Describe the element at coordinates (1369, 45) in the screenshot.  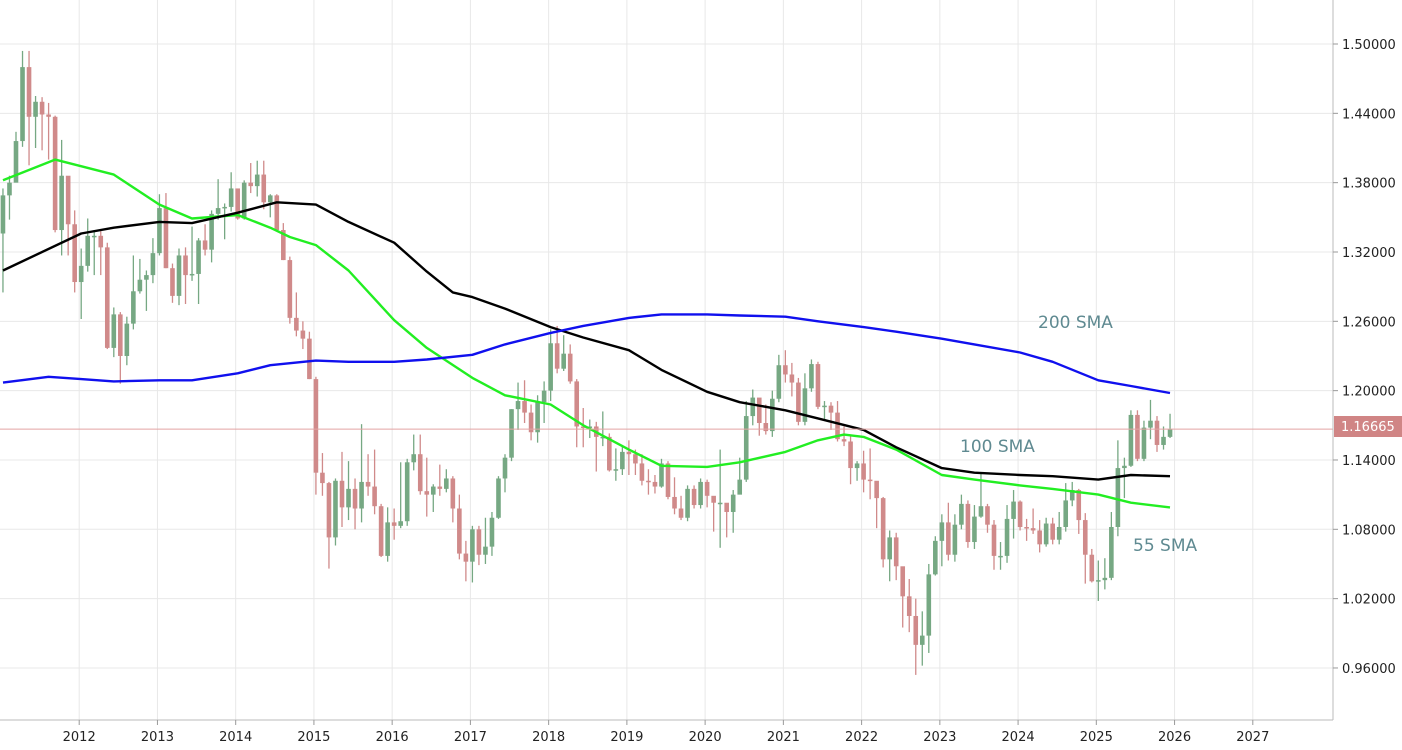
I see `y-tick-label: 1.50000` at that location.